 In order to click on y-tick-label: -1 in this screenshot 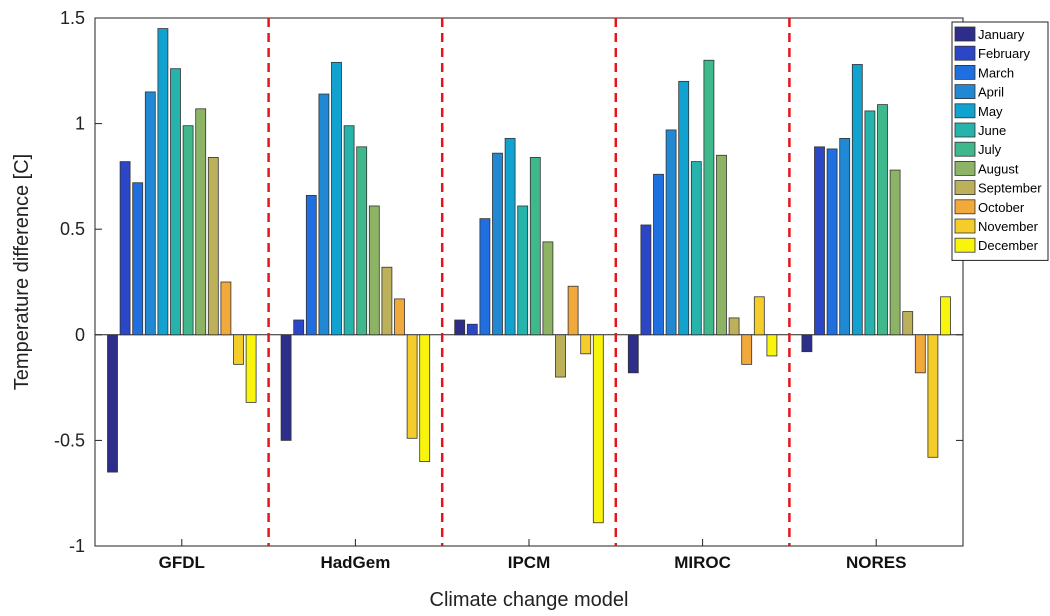, I will do `click(77, 546)`.